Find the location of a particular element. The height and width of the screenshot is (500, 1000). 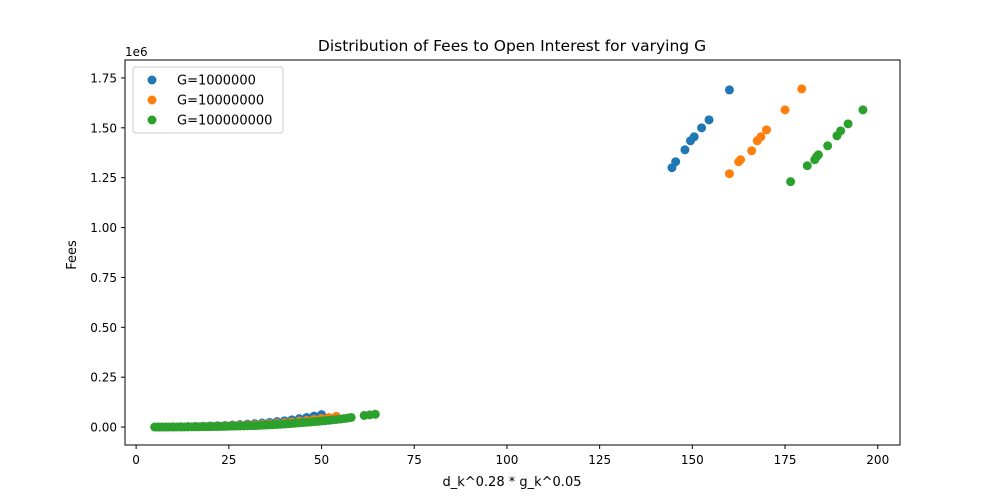

x-tick-label: 0 is located at coordinates (136, 460).